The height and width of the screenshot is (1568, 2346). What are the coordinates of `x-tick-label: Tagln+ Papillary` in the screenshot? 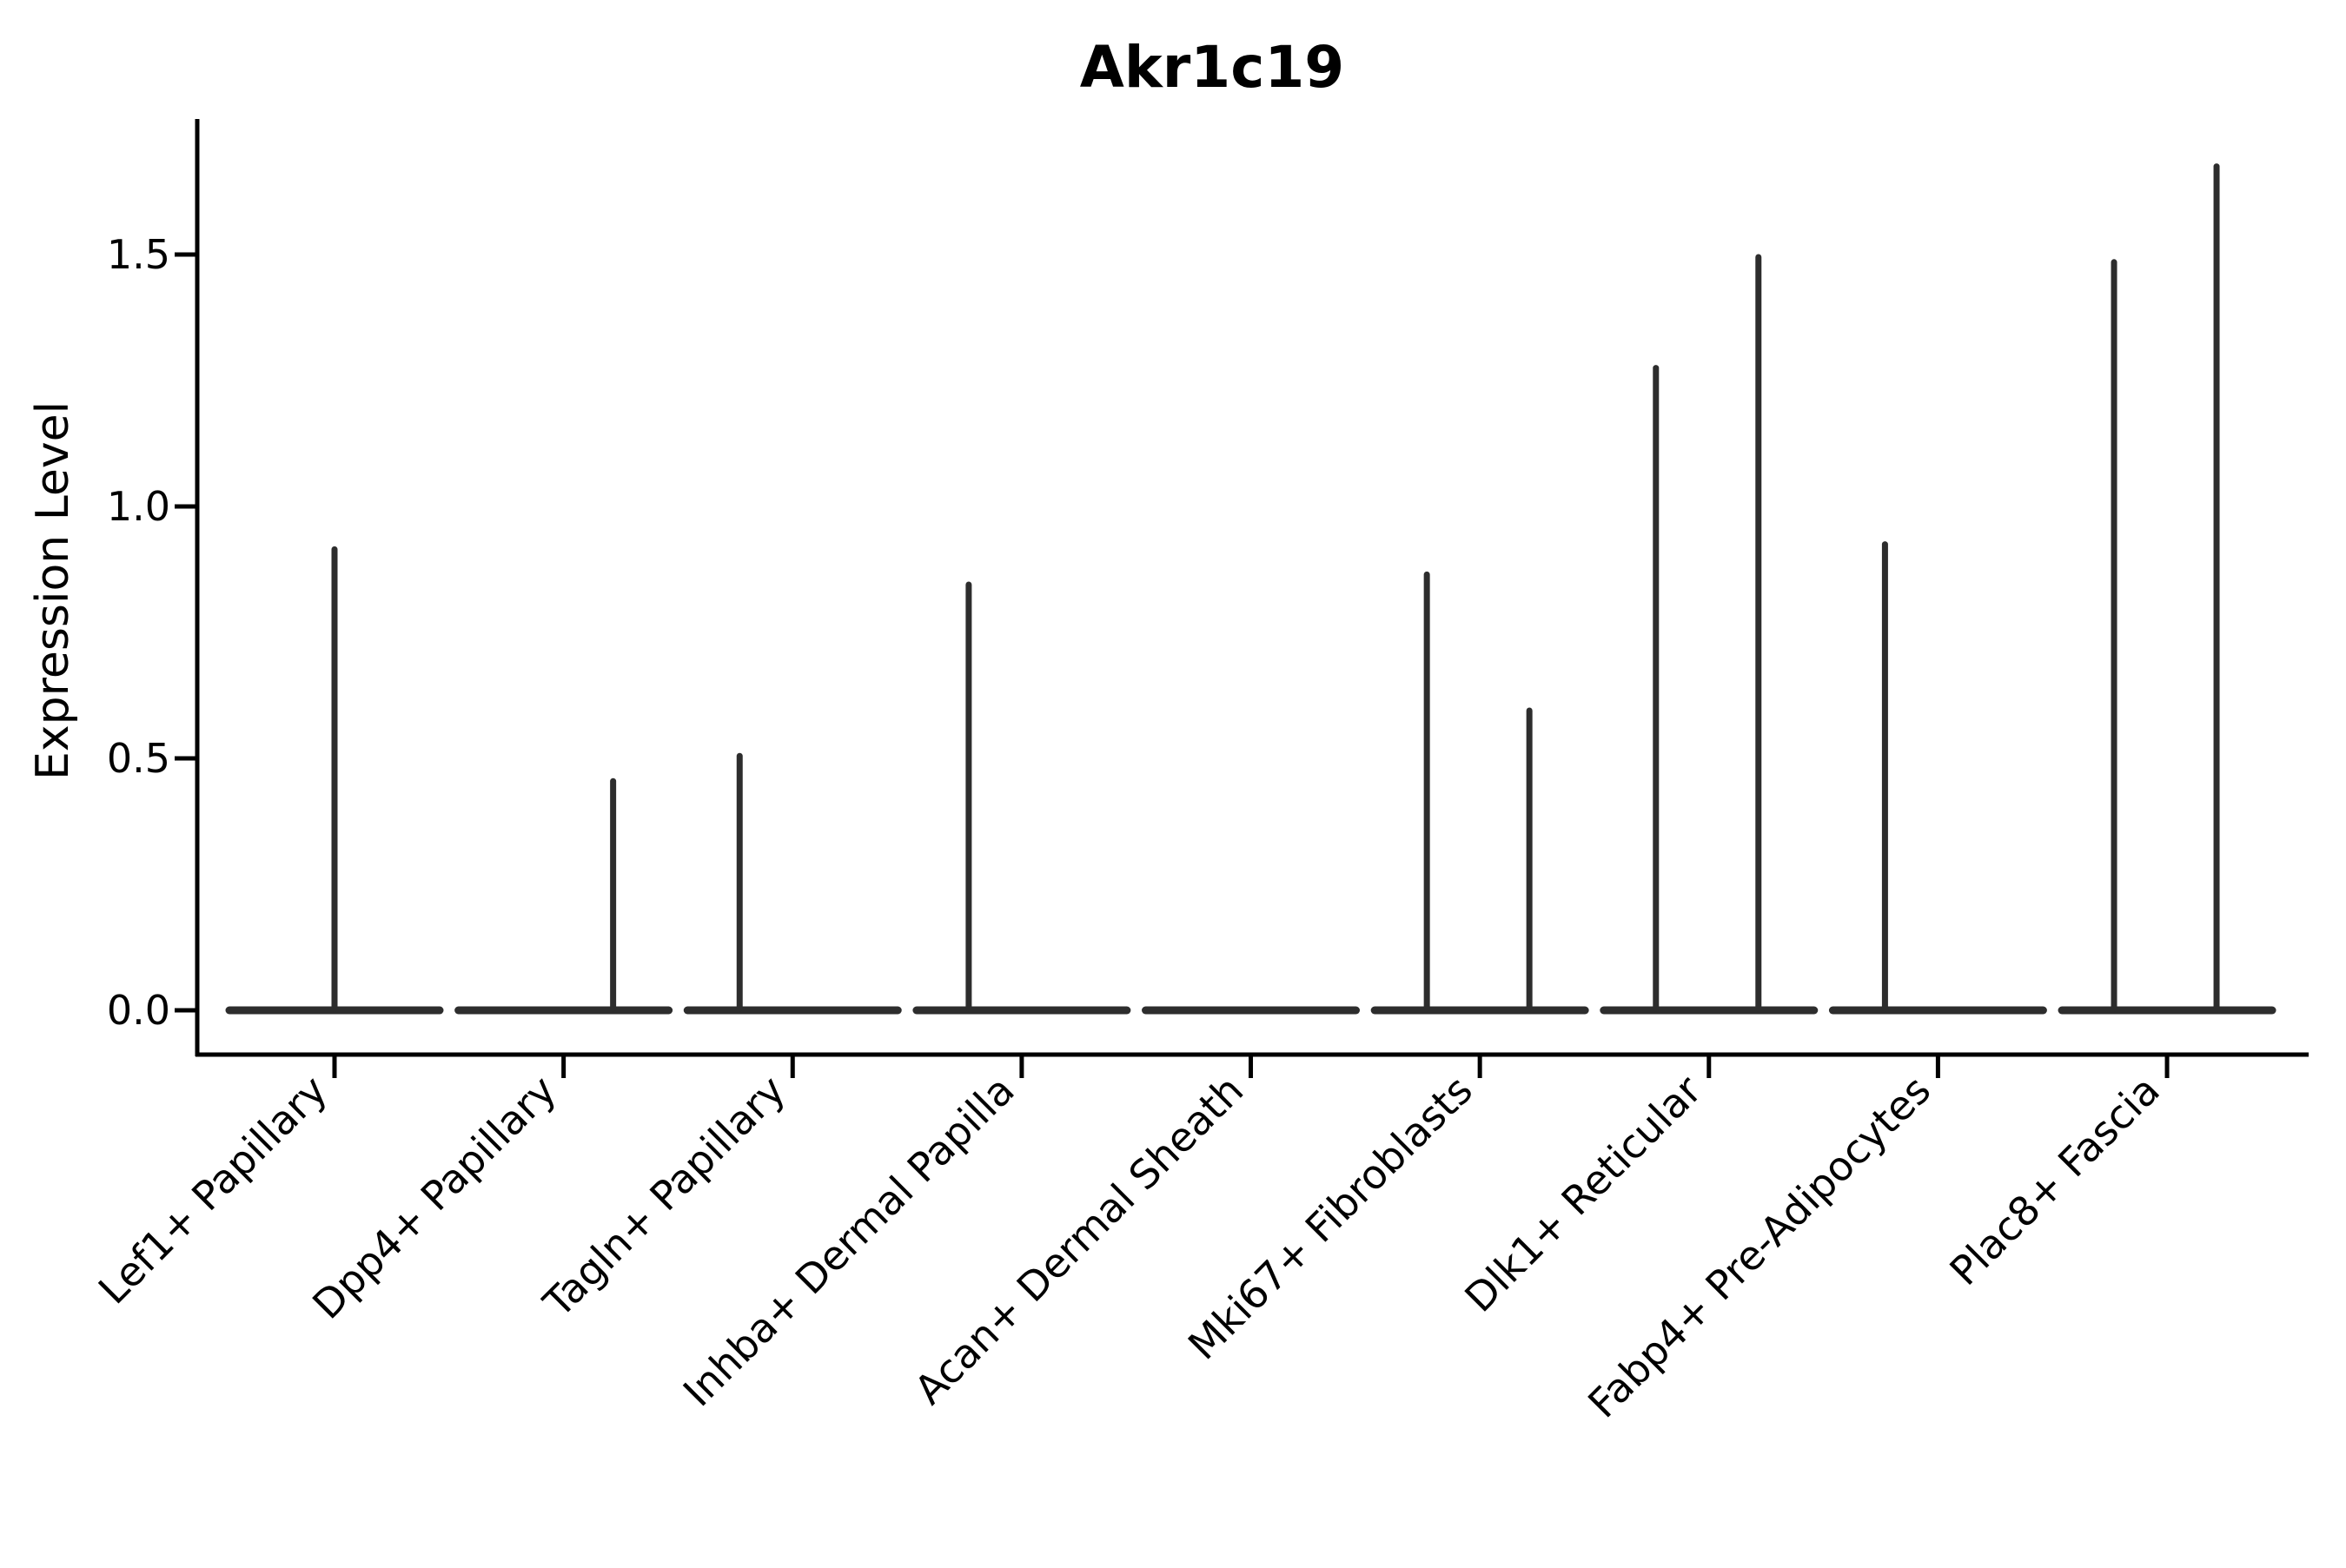 It's located at (664, 1197).